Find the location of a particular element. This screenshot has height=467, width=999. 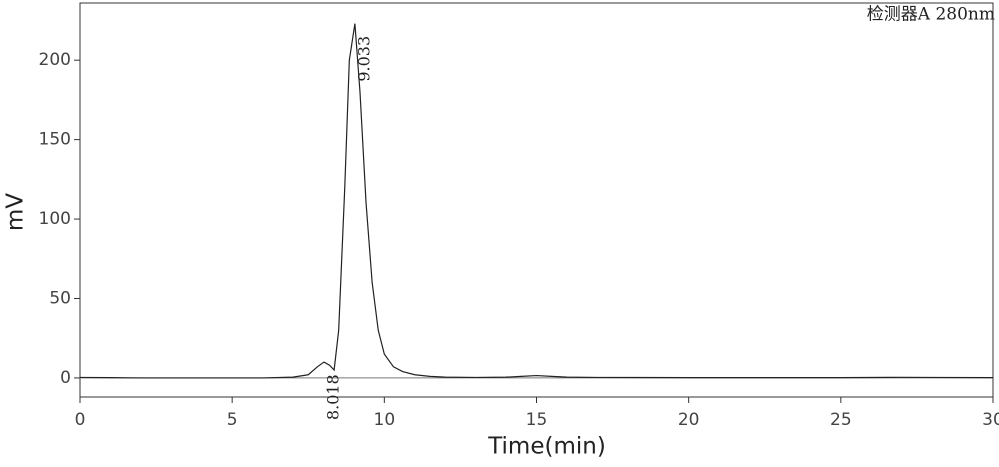

y-tick-label: 100 is located at coordinates (55, 219).